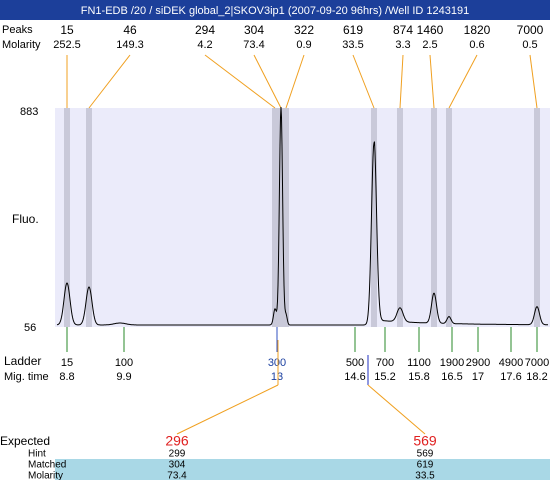 The image size is (550, 485). I want to click on ladder-time: 13, so click(277, 377).